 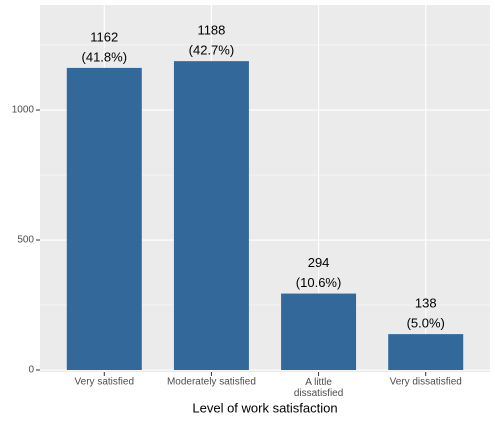 What do you see at coordinates (23, 110) in the screenshot?
I see `y-tick-label: 1000` at bounding box center [23, 110].